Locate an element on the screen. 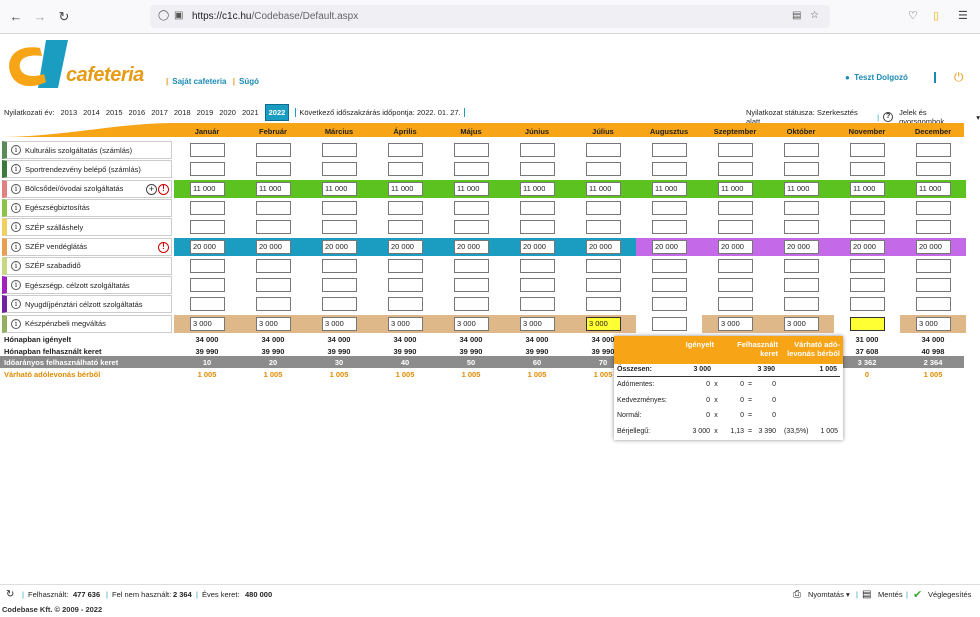 The width and height of the screenshot is (980, 617). benefit-label: i SZÉP szálláshely is located at coordinates (87, 227).